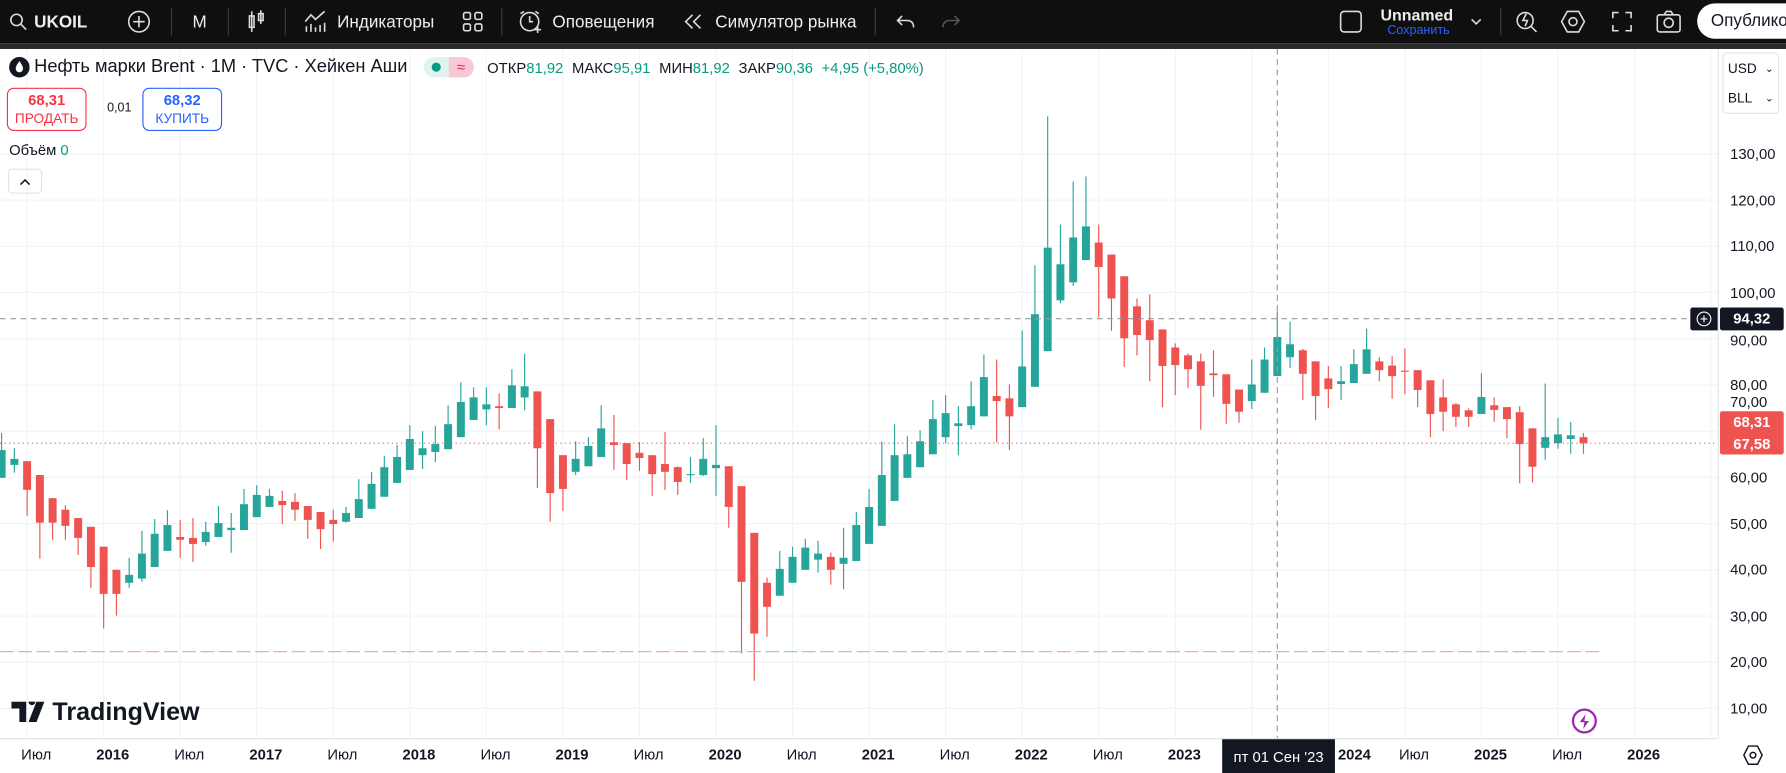 This screenshot has width=1786, height=773. What do you see at coordinates (1584, 721) in the screenshot?
I see `quick-trade-button` at bounding box center [1584, 721].